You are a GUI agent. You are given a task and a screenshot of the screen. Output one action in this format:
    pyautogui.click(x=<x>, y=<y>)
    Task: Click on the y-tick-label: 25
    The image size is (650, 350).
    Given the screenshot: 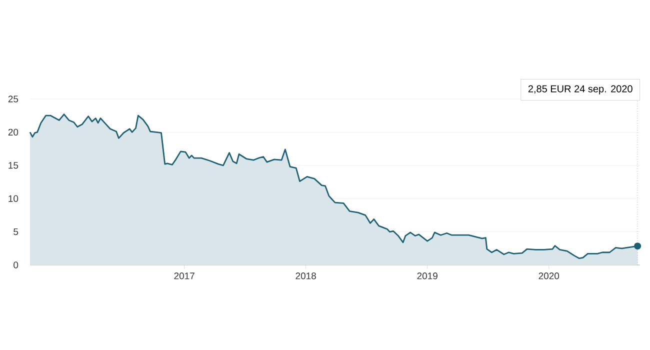 What is the action you would take?
    pyautogui.click(x=13, y=99)
    